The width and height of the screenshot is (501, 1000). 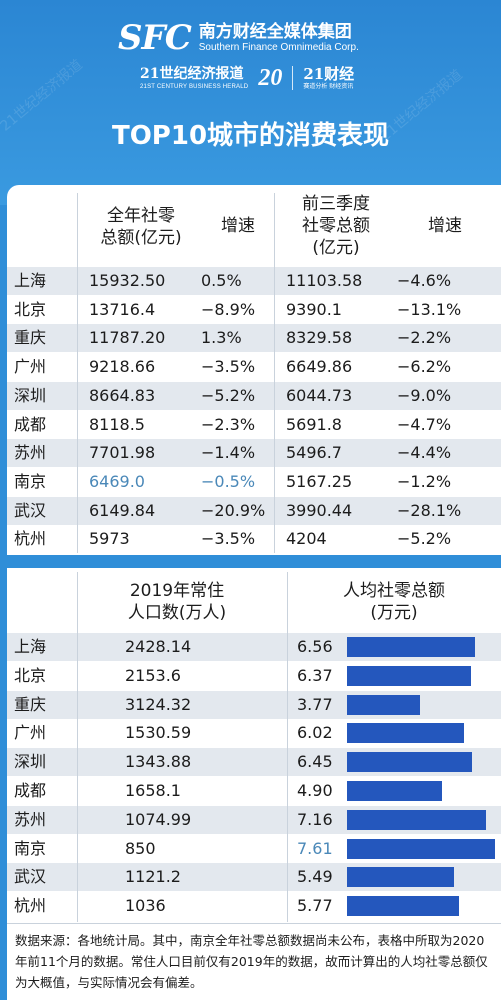 What do you see at coordinates (158, 762) in the screenshot?
I see `population-value: 1343.88` at bounding box center [158, 762].